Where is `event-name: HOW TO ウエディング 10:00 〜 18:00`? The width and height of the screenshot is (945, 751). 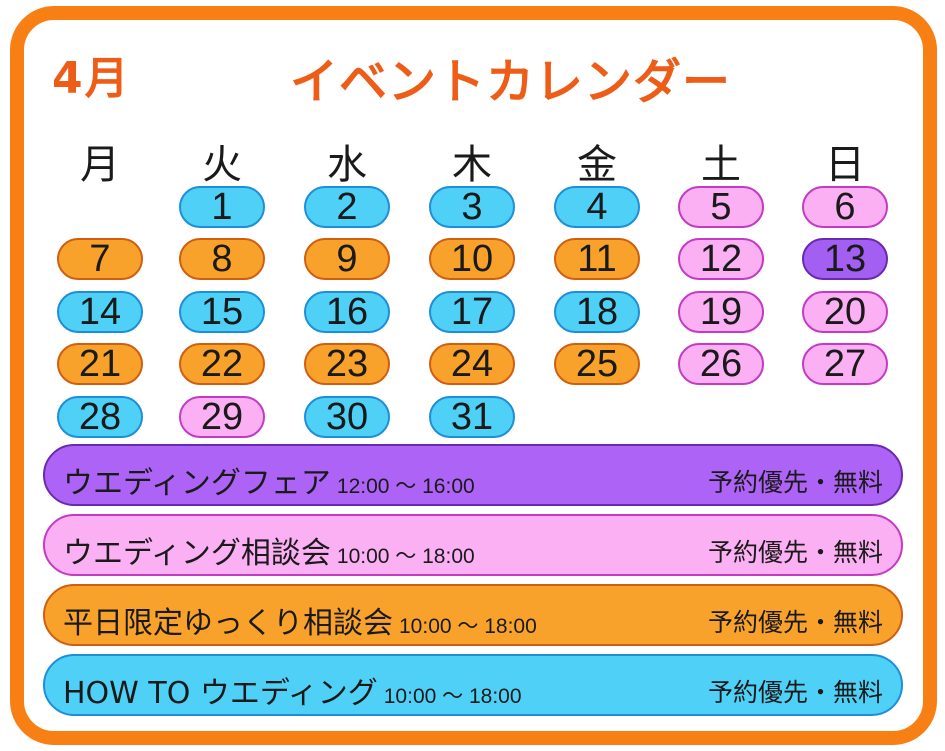
event-name: HOW TO ウエディング 10:00 〜 18:00 is located at coordinates (292, 690).